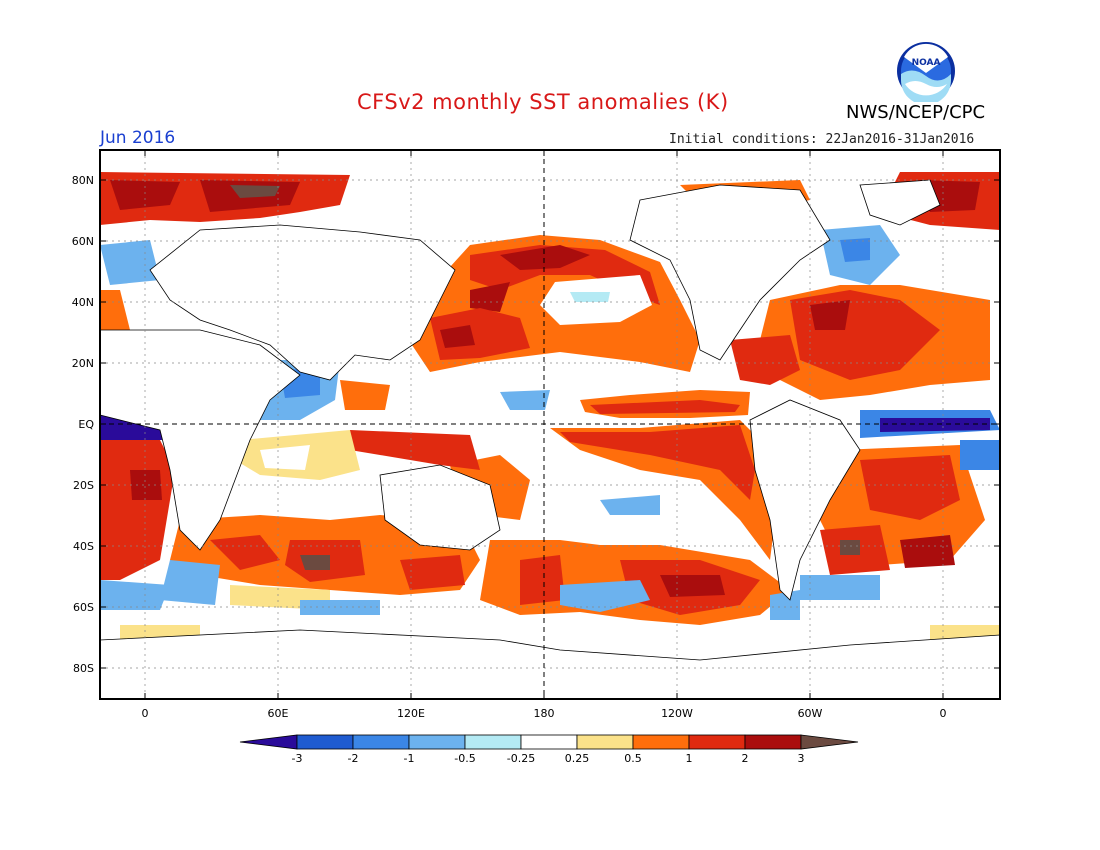  I want to click on colorbar-segment-neutral, so click(549, 742).